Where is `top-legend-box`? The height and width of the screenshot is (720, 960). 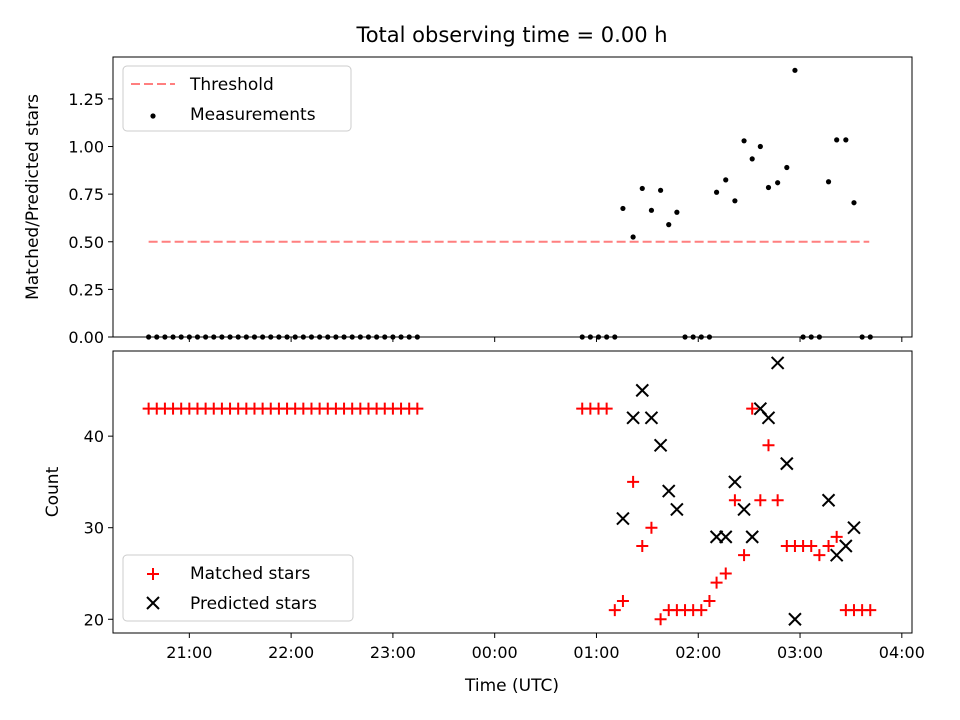
top-legend-box is located at coordinates (237, 98).